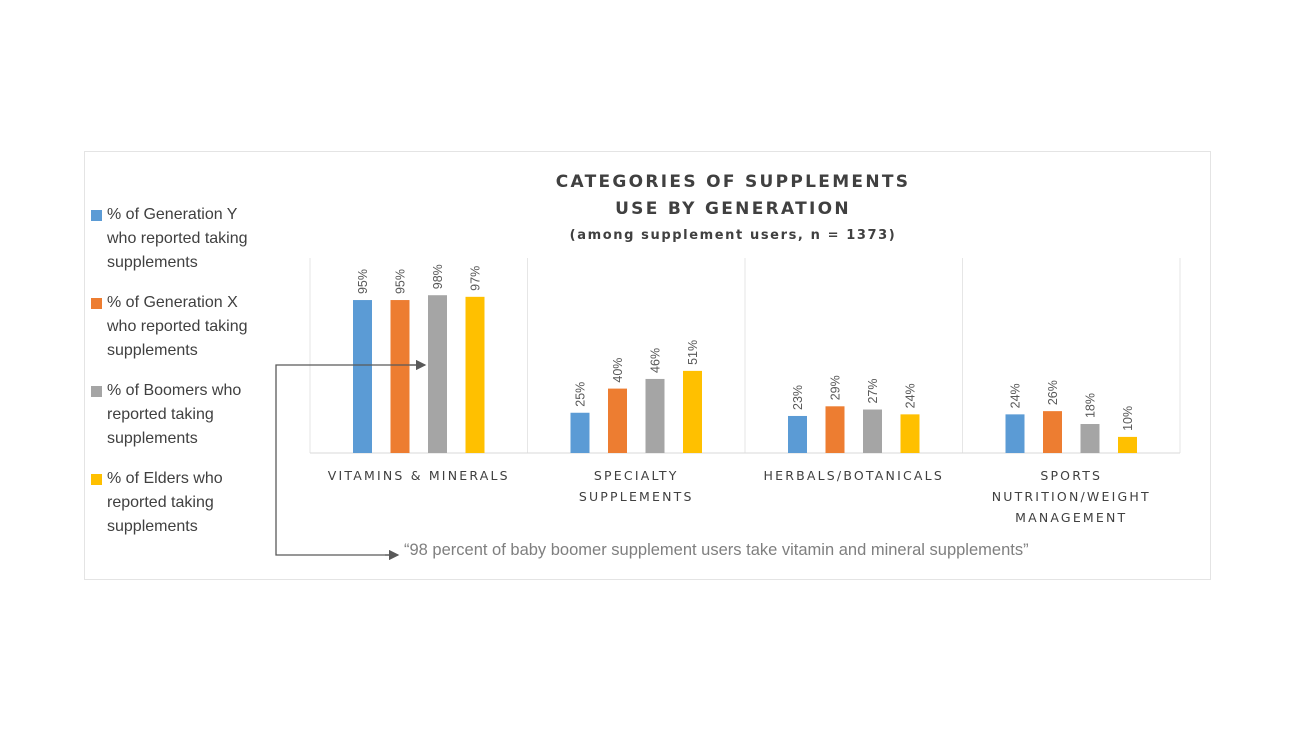 Image resolution: width=1300 pixels, height=732 pixels. I want to click on data-label: 40%, so click(618, 370).